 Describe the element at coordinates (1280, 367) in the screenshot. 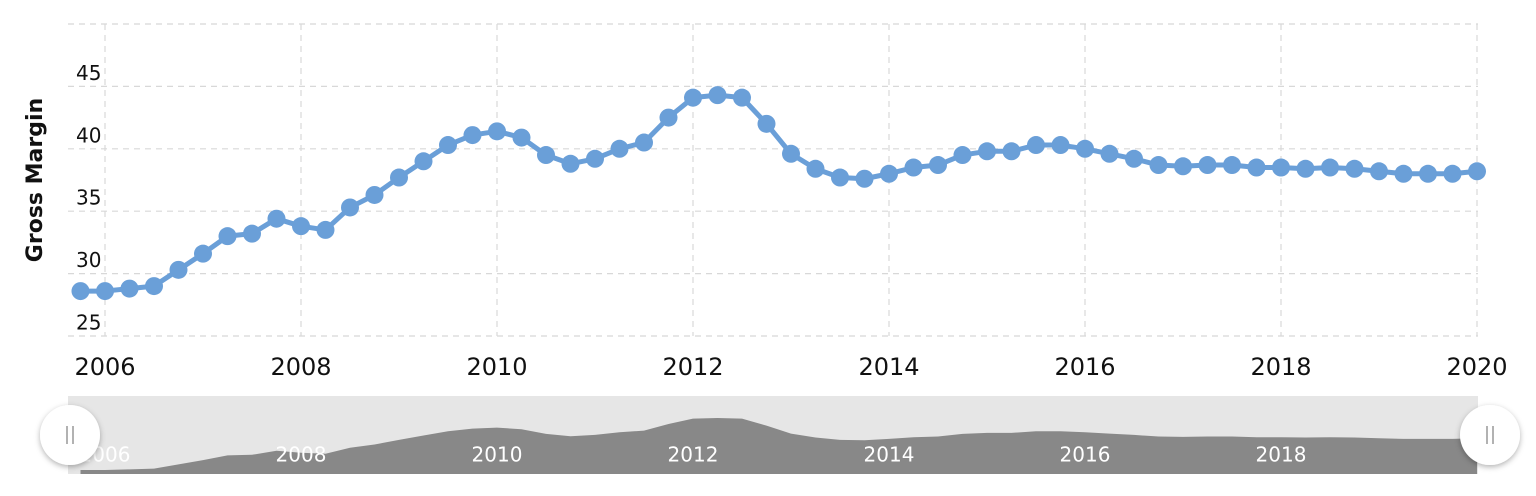

I see `x-tick-label: 2018` at that location.